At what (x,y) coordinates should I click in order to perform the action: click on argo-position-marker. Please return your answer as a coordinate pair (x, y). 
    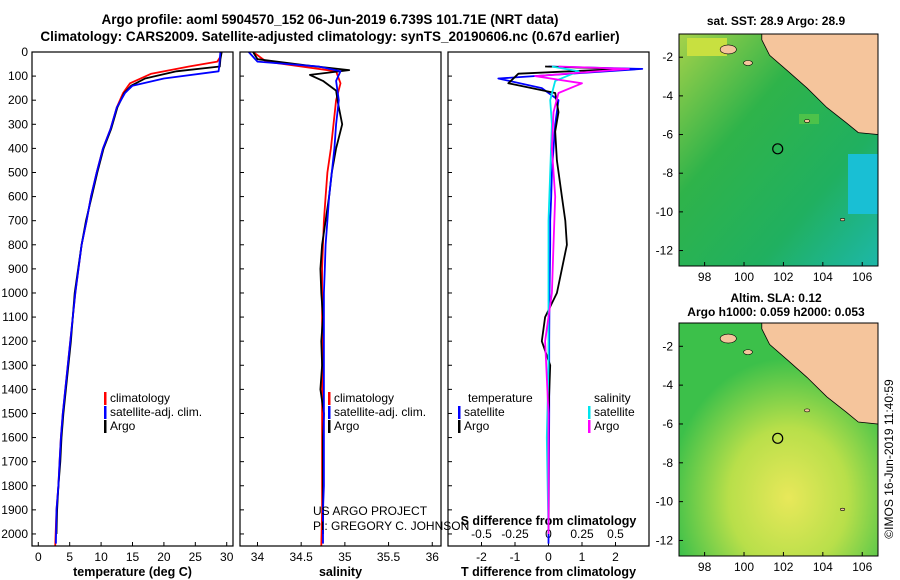
    Looking at the image, I should click on (778, 149).